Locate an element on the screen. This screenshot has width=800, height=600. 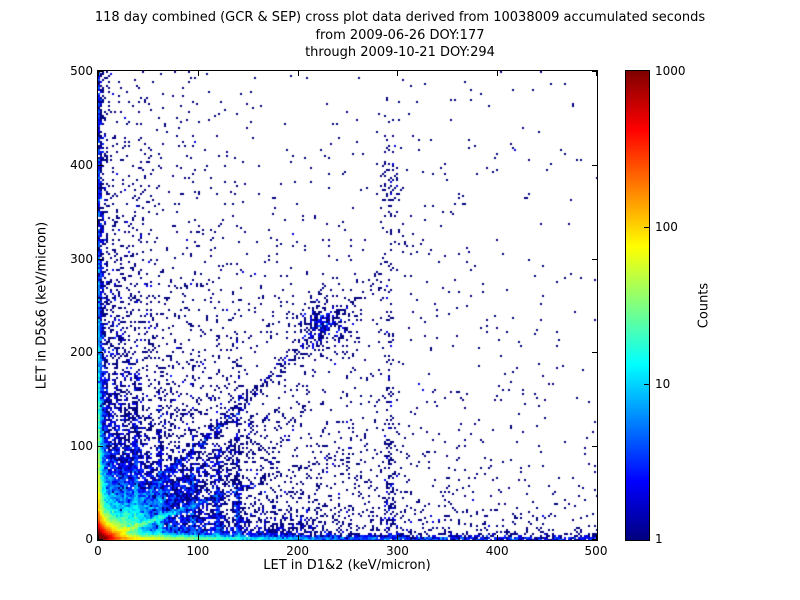
colorbar-tick-label: 100 is located at coordinates (666, 227).